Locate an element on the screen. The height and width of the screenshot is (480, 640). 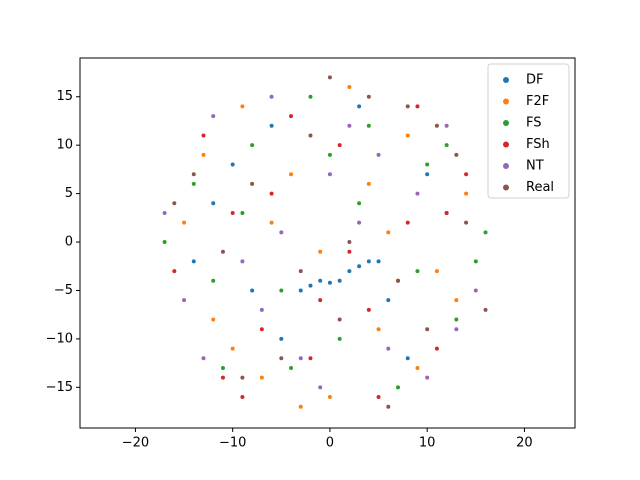
x-tick-label: 0 is located at coordinates (330, 443).